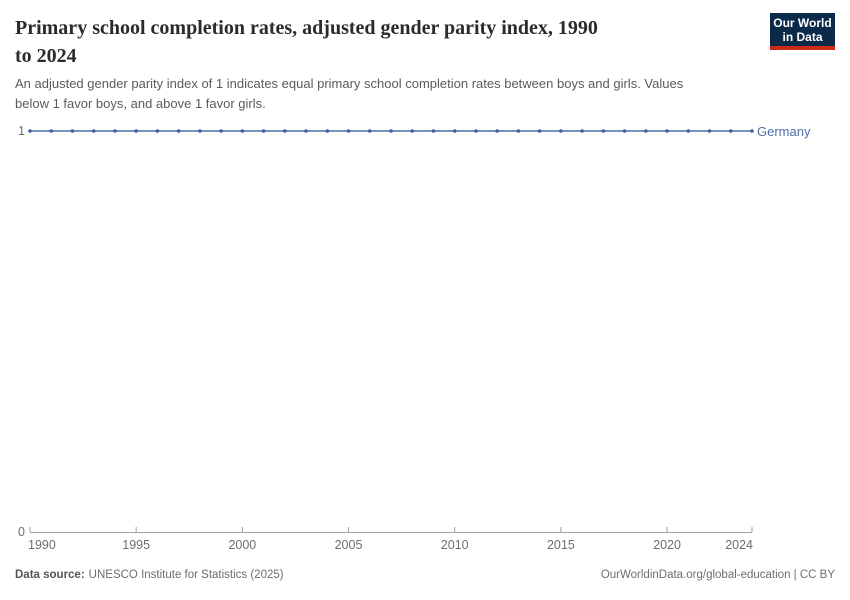  What do you see at coordinates (242, 545) in the screenshot?
I see `x-axis-tick-label: 2000` at bounding box center [242, 545].